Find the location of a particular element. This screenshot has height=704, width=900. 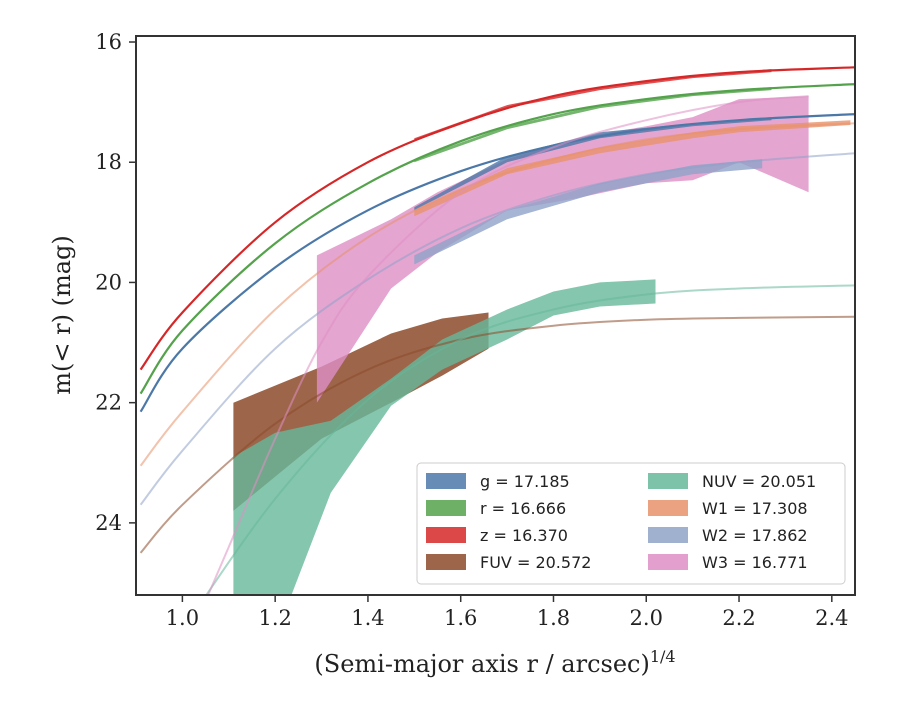

legend-label-w3: W3 = 16.771 is located at coordinates (755, 562).